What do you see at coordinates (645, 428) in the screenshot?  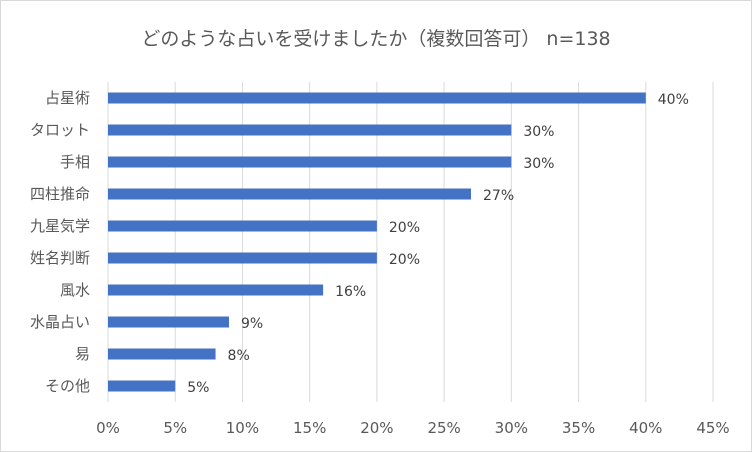 I see `x-tick-label: 40%` at bounding box center [645, 428].